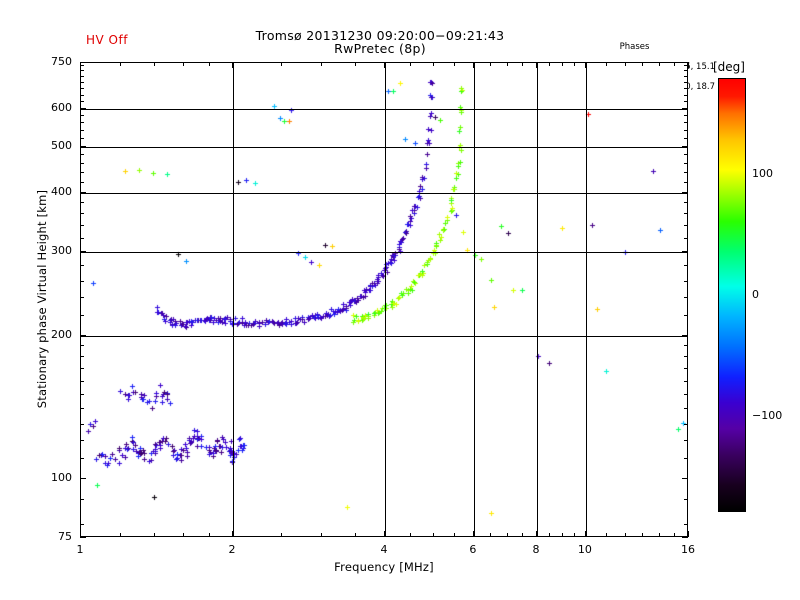 The image size is (800, 600). Describe the element at coordinates (384, 549) in the screenshot. I see `x-tick-label: 4` at that location.